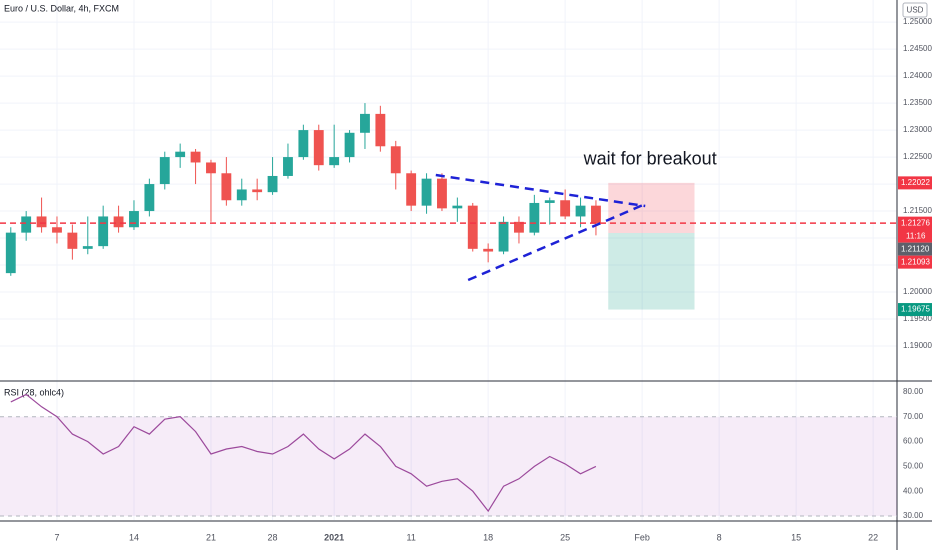 The image size is (932, 550). Describe the element at coordinates (913, 441) in the screenshot. I see `rsi-tick-label: 60.00` at that location.